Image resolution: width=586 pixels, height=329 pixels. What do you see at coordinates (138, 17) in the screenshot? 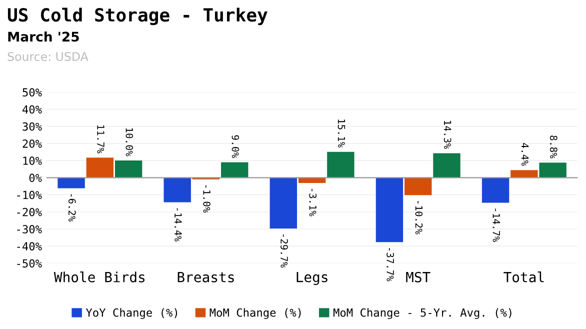
I see `chart-title: US Cold Storage - Turkey` at bounding box center [138, 17].